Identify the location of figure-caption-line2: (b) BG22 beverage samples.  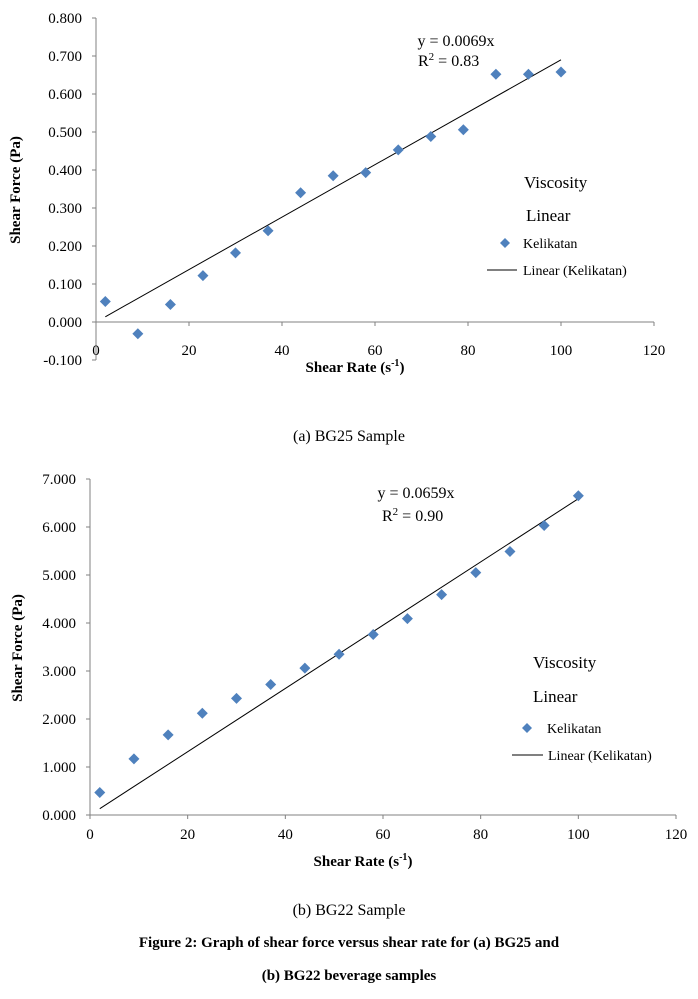
(349, 976).